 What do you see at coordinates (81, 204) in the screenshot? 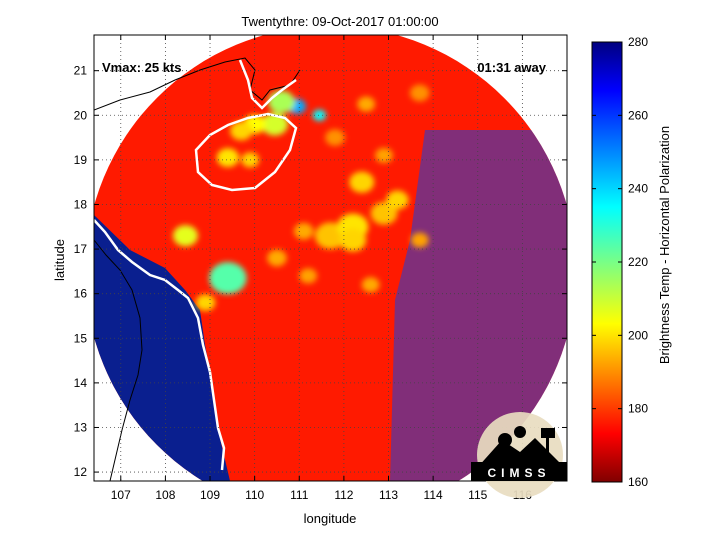
I see `y-tick-label: 18` at bounding box center [81, 204].